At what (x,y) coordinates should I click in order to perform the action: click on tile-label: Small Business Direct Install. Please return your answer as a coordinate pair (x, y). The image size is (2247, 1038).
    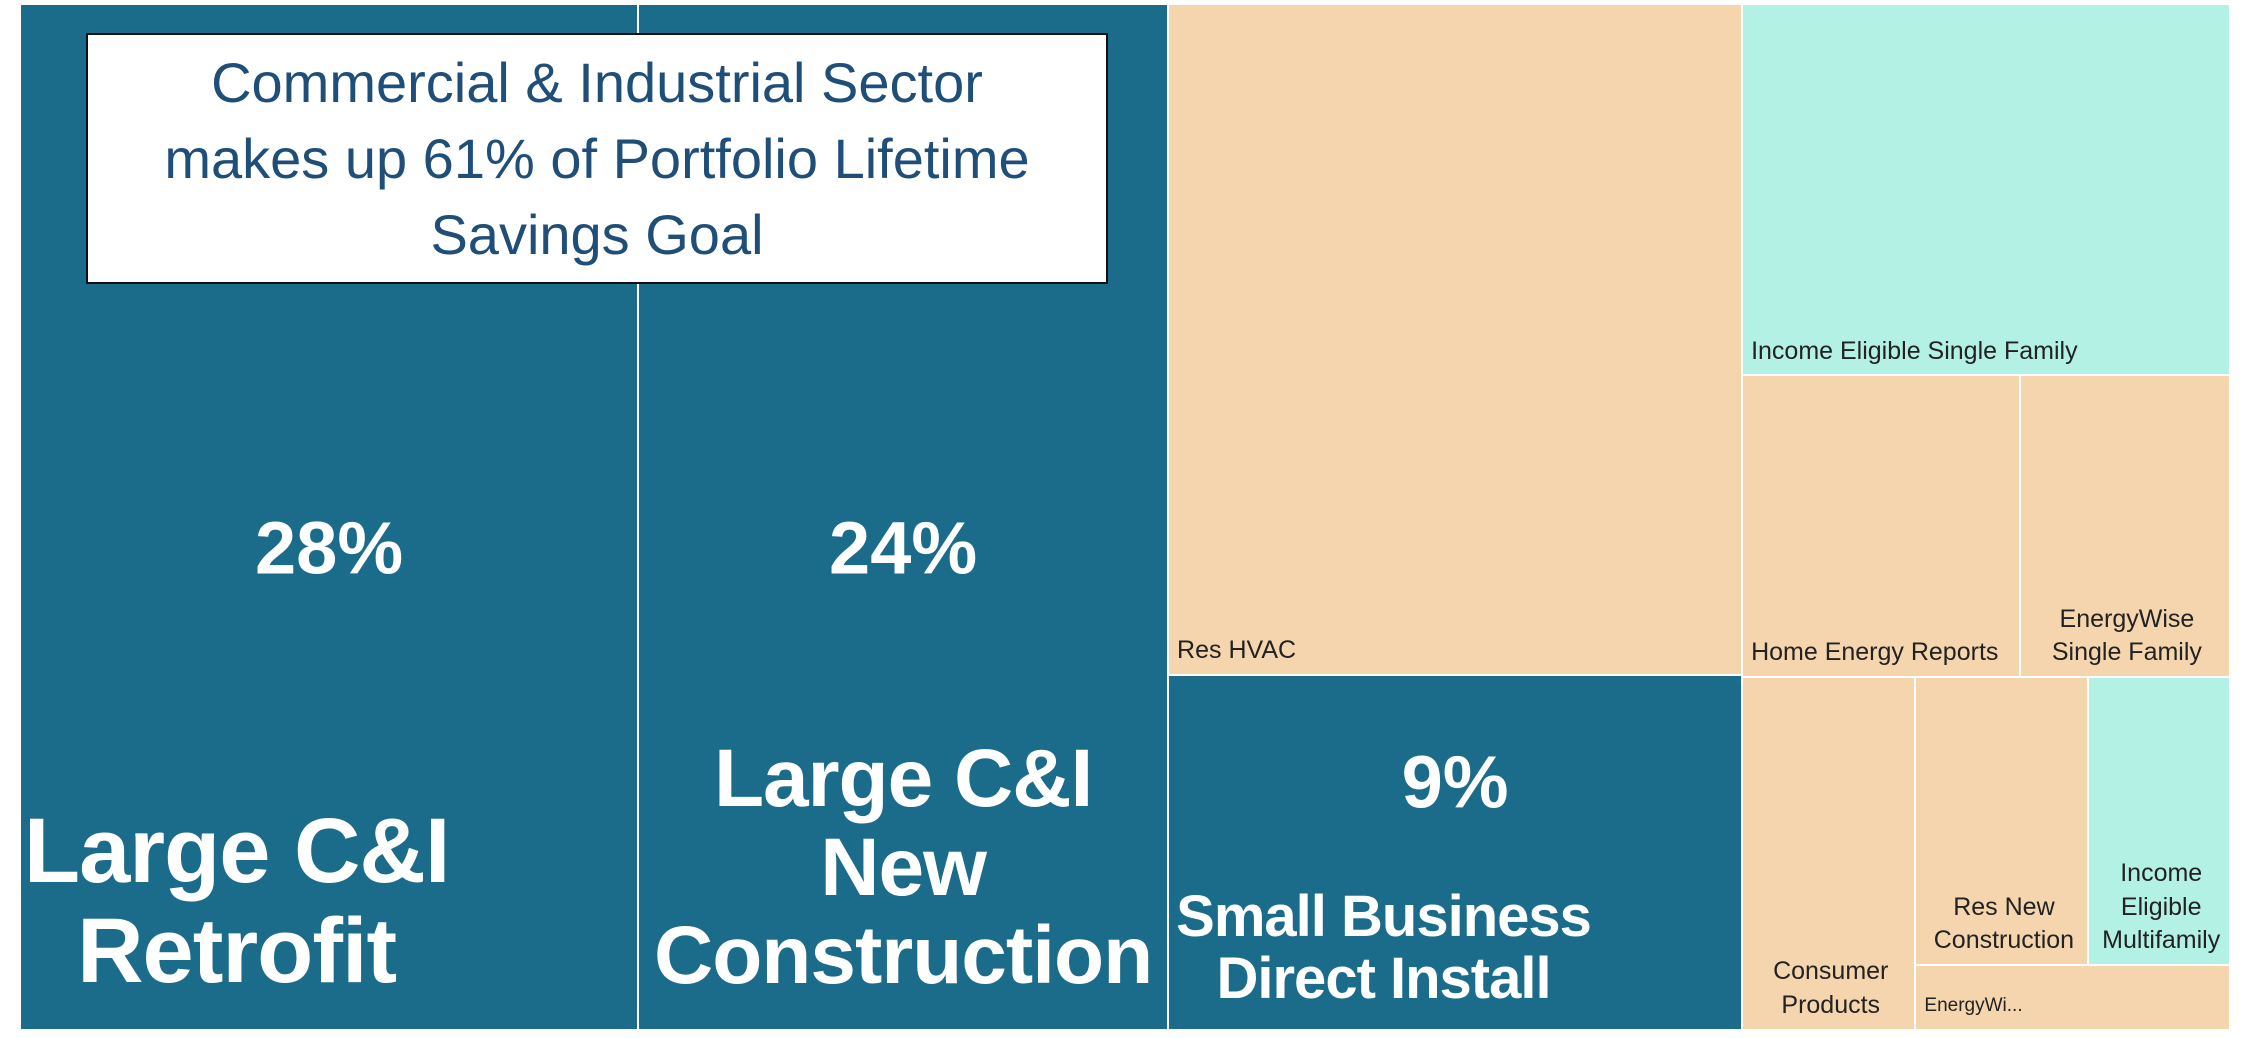
    Looking at the image, I should click on (1384, 947).